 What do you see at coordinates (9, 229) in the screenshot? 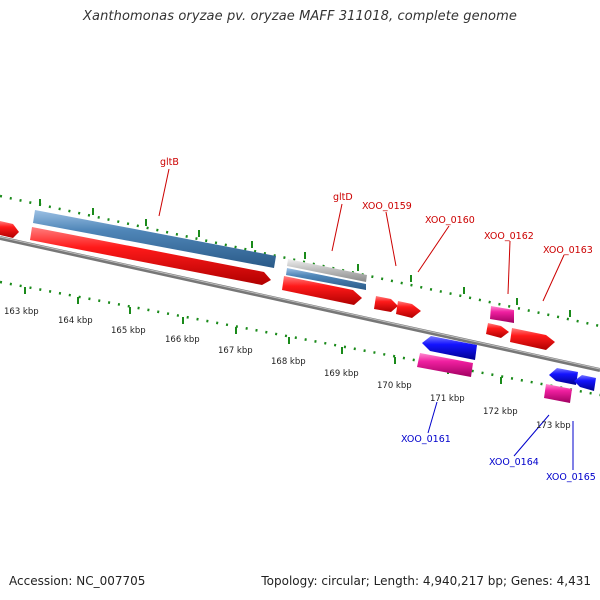
I see `gene-arrow-left-edge` at bounding box center [9, 229].